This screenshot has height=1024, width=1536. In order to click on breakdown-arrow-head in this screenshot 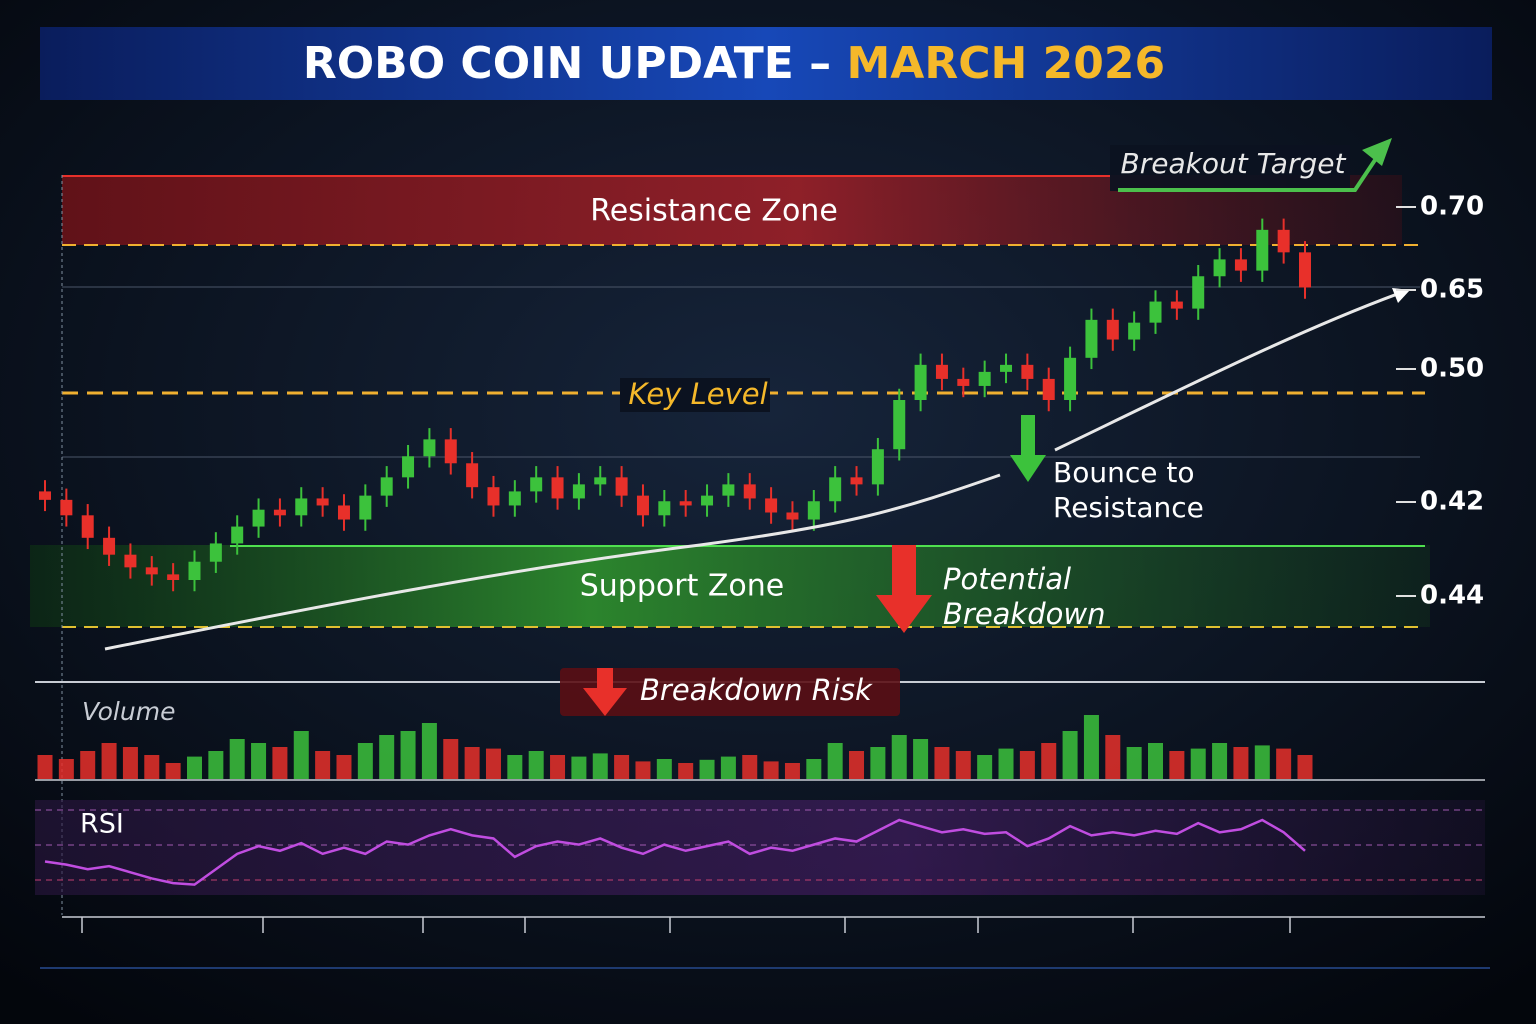, I will do `click(904, 614)`.